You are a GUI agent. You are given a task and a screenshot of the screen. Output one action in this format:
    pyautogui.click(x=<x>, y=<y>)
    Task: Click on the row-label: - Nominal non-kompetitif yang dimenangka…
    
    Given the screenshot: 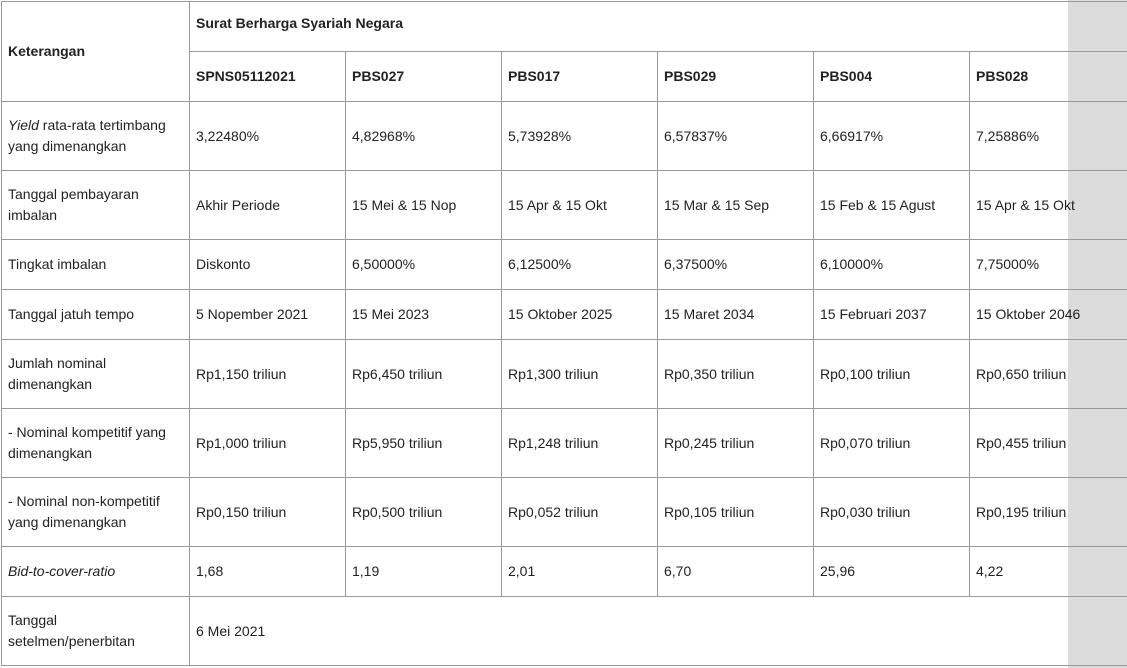 What is the action you would take?
    pyautogui.click(x=95, y=512)
    